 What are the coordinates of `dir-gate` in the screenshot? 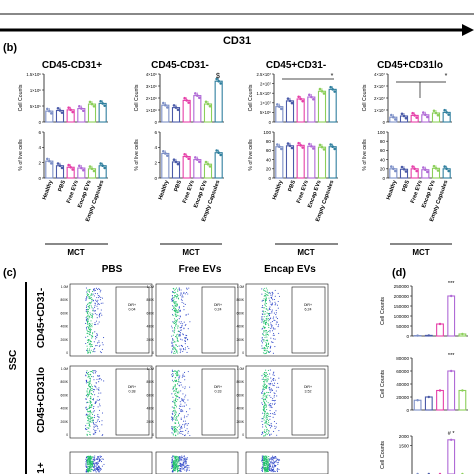 It's located at (132, 320).